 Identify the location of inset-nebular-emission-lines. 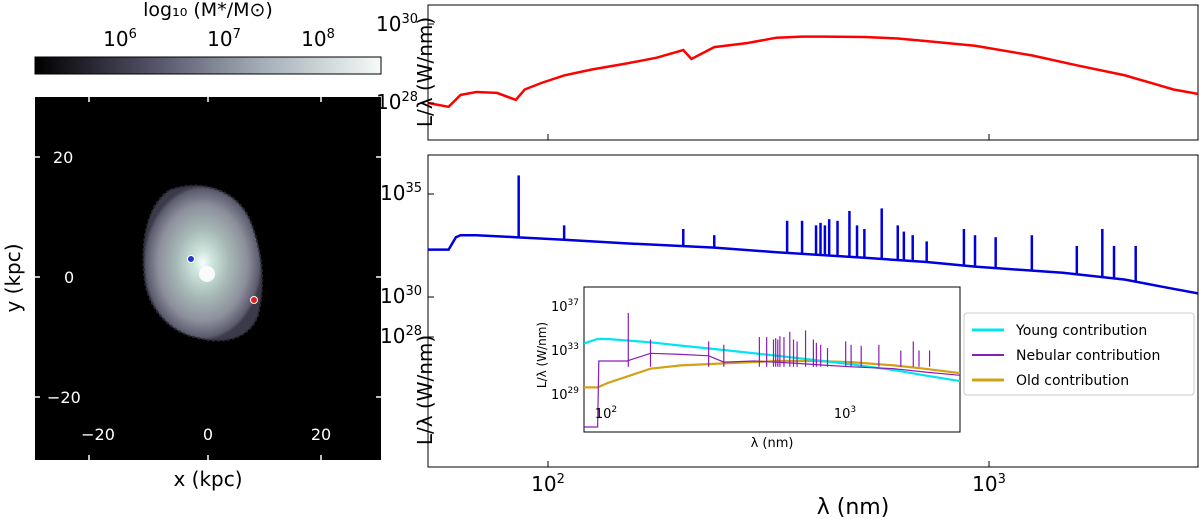
(779, 339).